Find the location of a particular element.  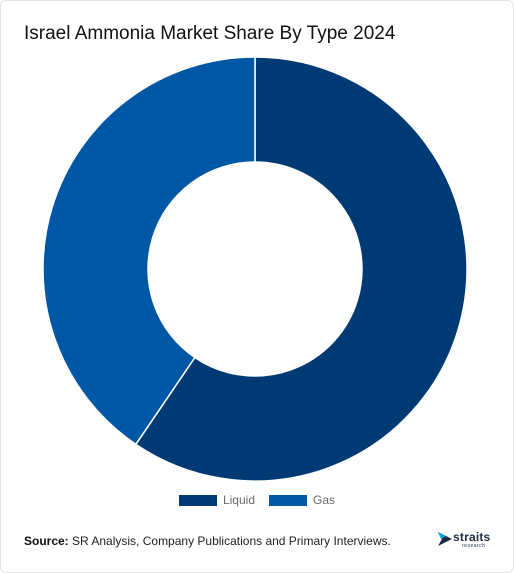

legend-item-gas: Gas is located at coordinates (302, 500).